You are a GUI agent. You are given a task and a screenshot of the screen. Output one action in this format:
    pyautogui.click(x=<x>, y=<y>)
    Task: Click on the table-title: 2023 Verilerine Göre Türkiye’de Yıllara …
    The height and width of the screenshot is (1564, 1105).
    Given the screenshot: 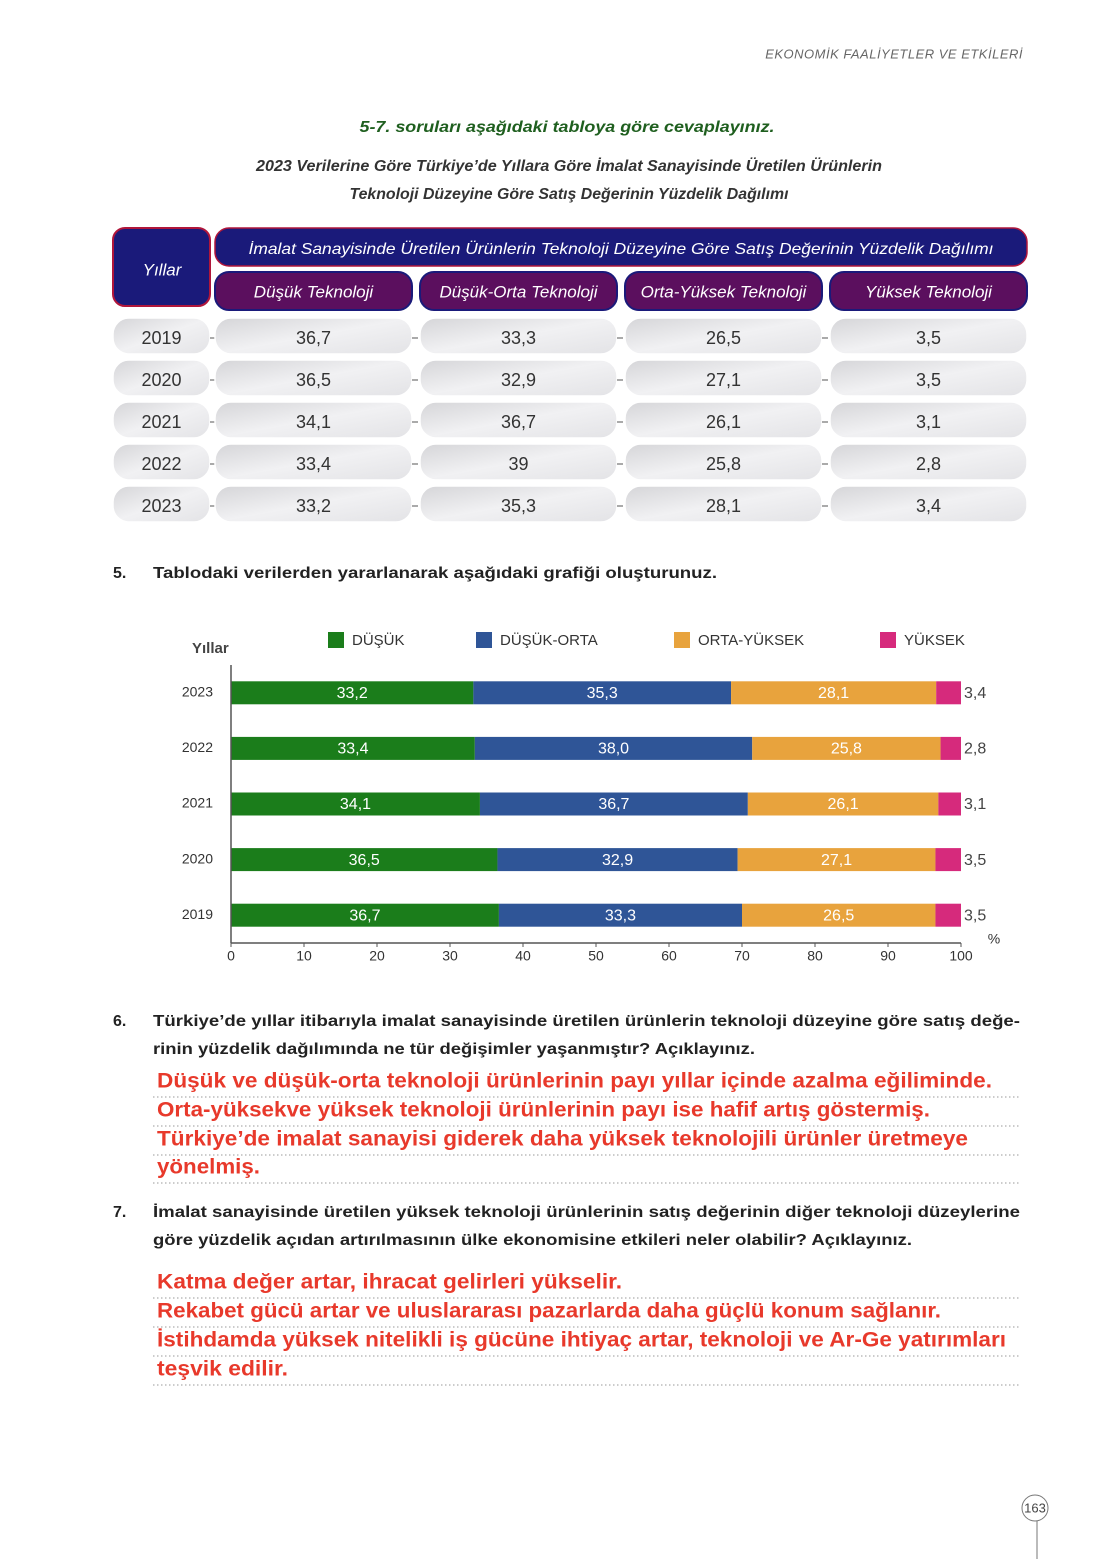 What is the action you would take?
    pyautogui.click(x=568, y=165)
    